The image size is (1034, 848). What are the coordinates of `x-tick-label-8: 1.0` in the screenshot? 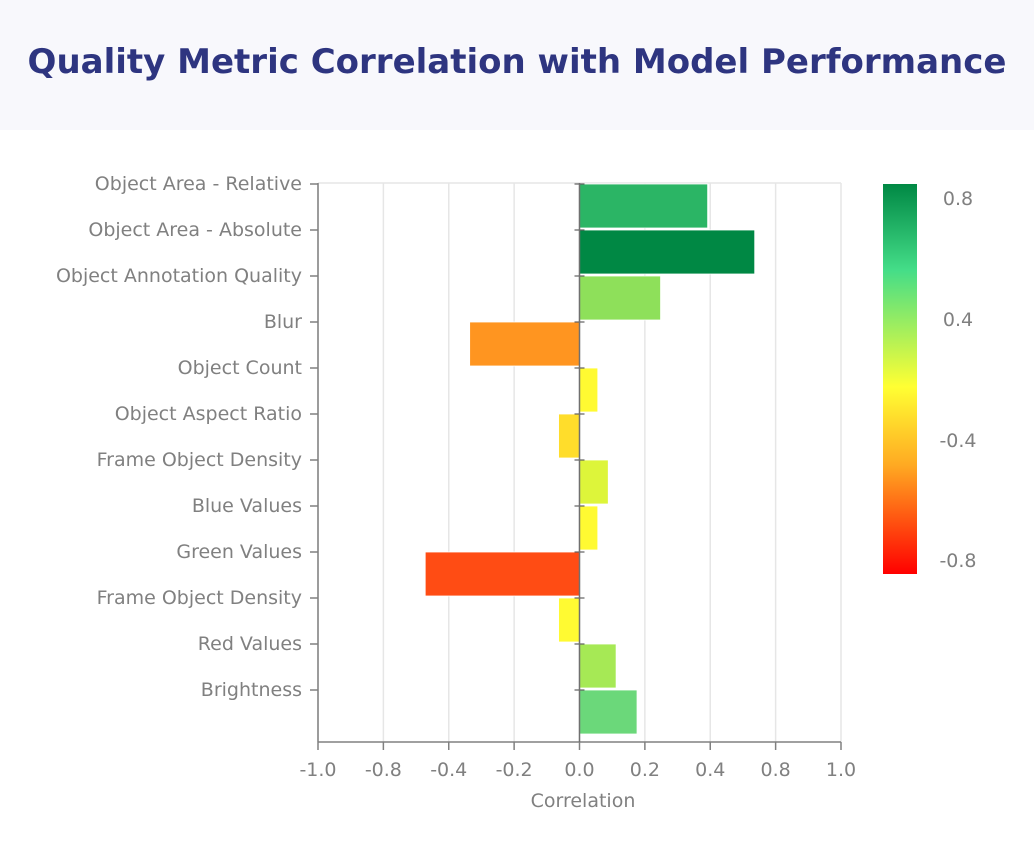 It's located at (841, 770).